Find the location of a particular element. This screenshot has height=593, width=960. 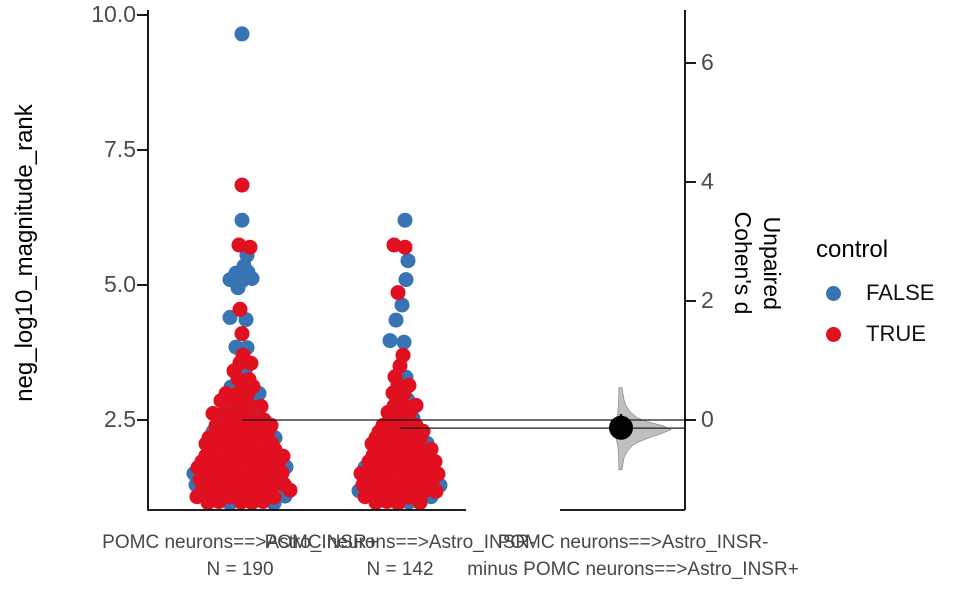

x-axis-label-group1-n: N = 190 is located at coordinates (240, 569).